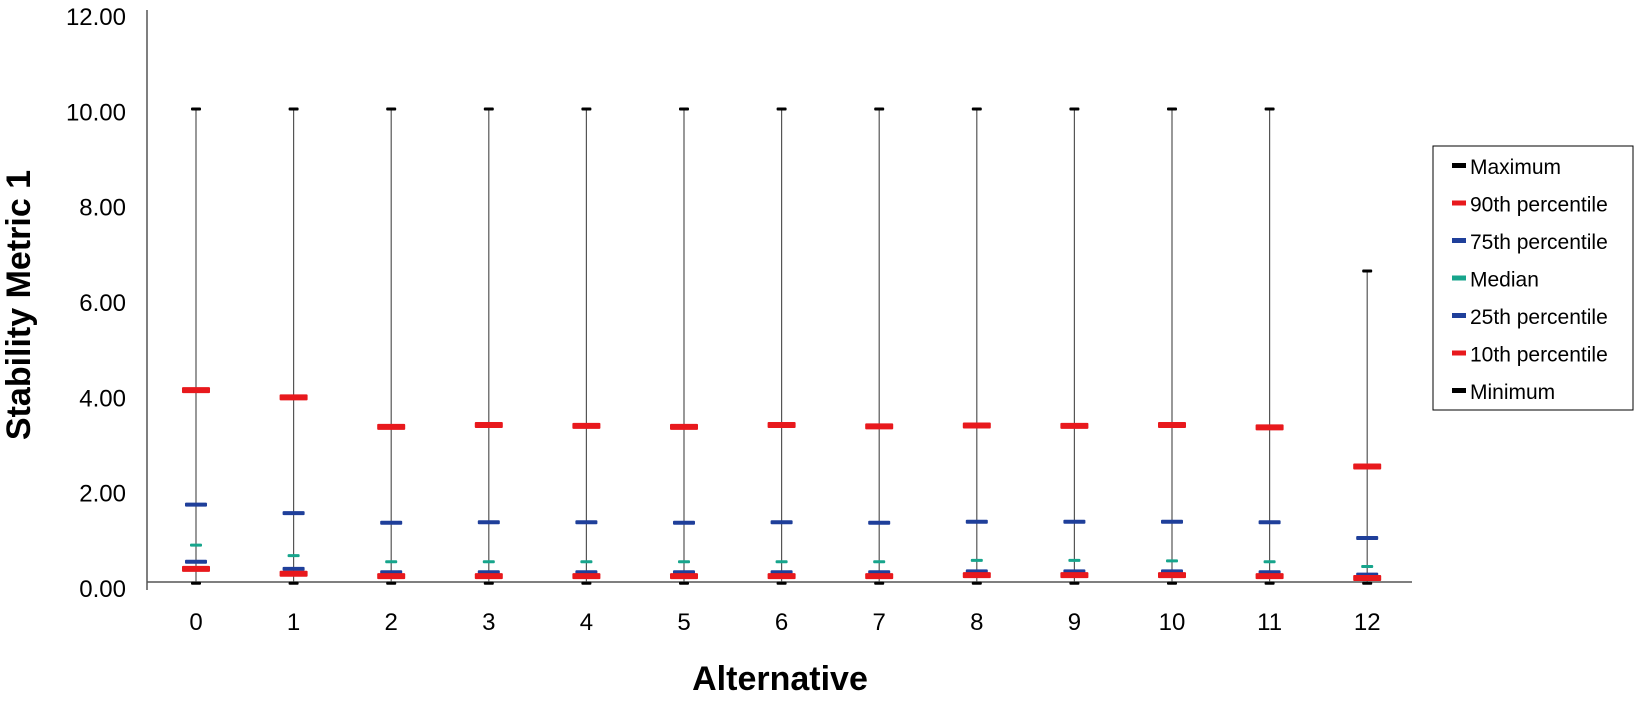 The width and height of the screenshot is (1642, 708). Describe the element at coordinates (391, 622) in the screenshot. I see `x-tick-label: 2` at that location.